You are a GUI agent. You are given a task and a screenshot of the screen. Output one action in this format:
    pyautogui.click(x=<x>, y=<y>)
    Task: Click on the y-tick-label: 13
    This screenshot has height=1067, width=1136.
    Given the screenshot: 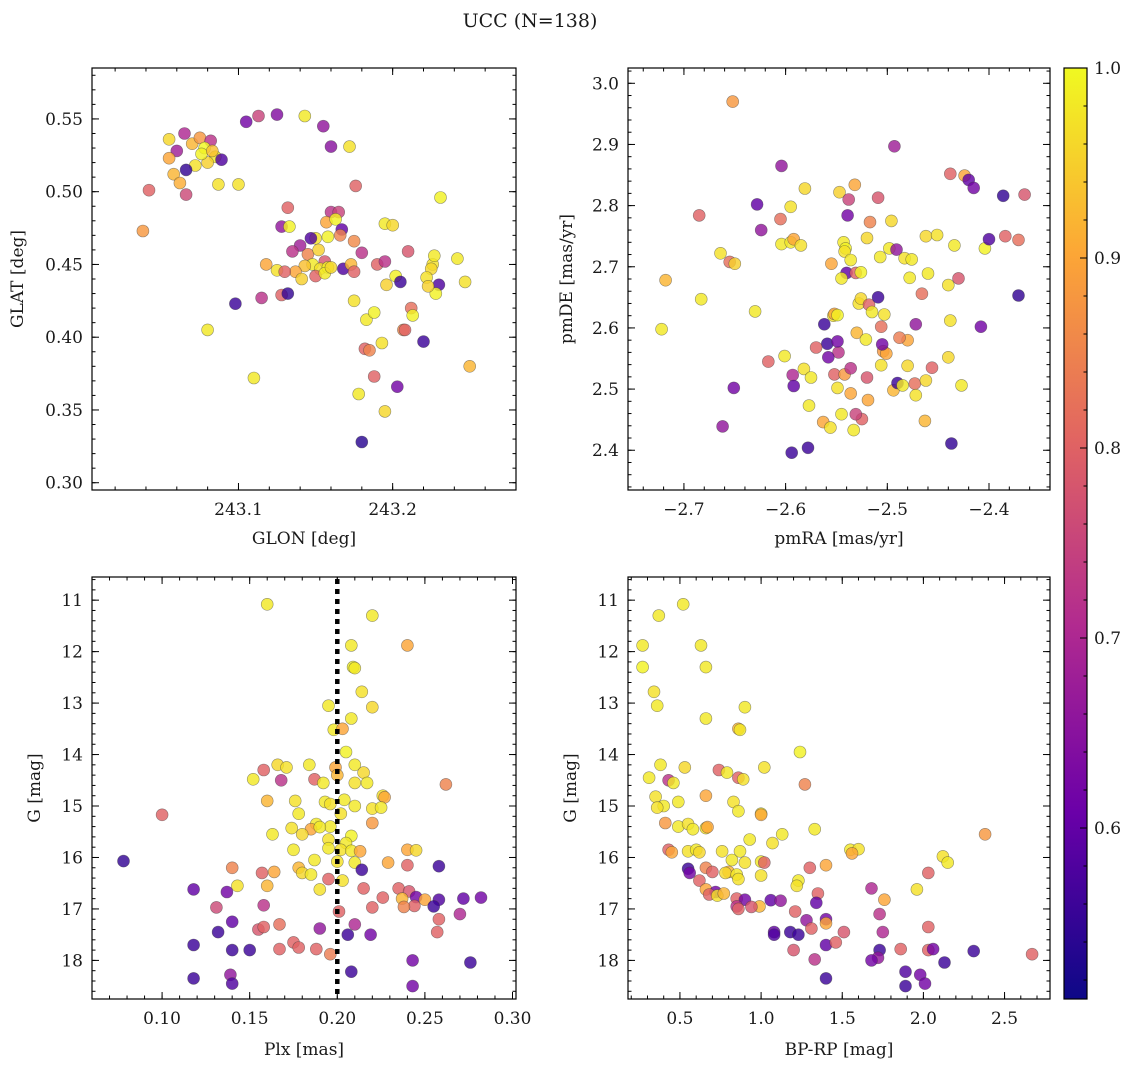 What is the action you would take?
    pyautogui.click(x=72, y=704)
    